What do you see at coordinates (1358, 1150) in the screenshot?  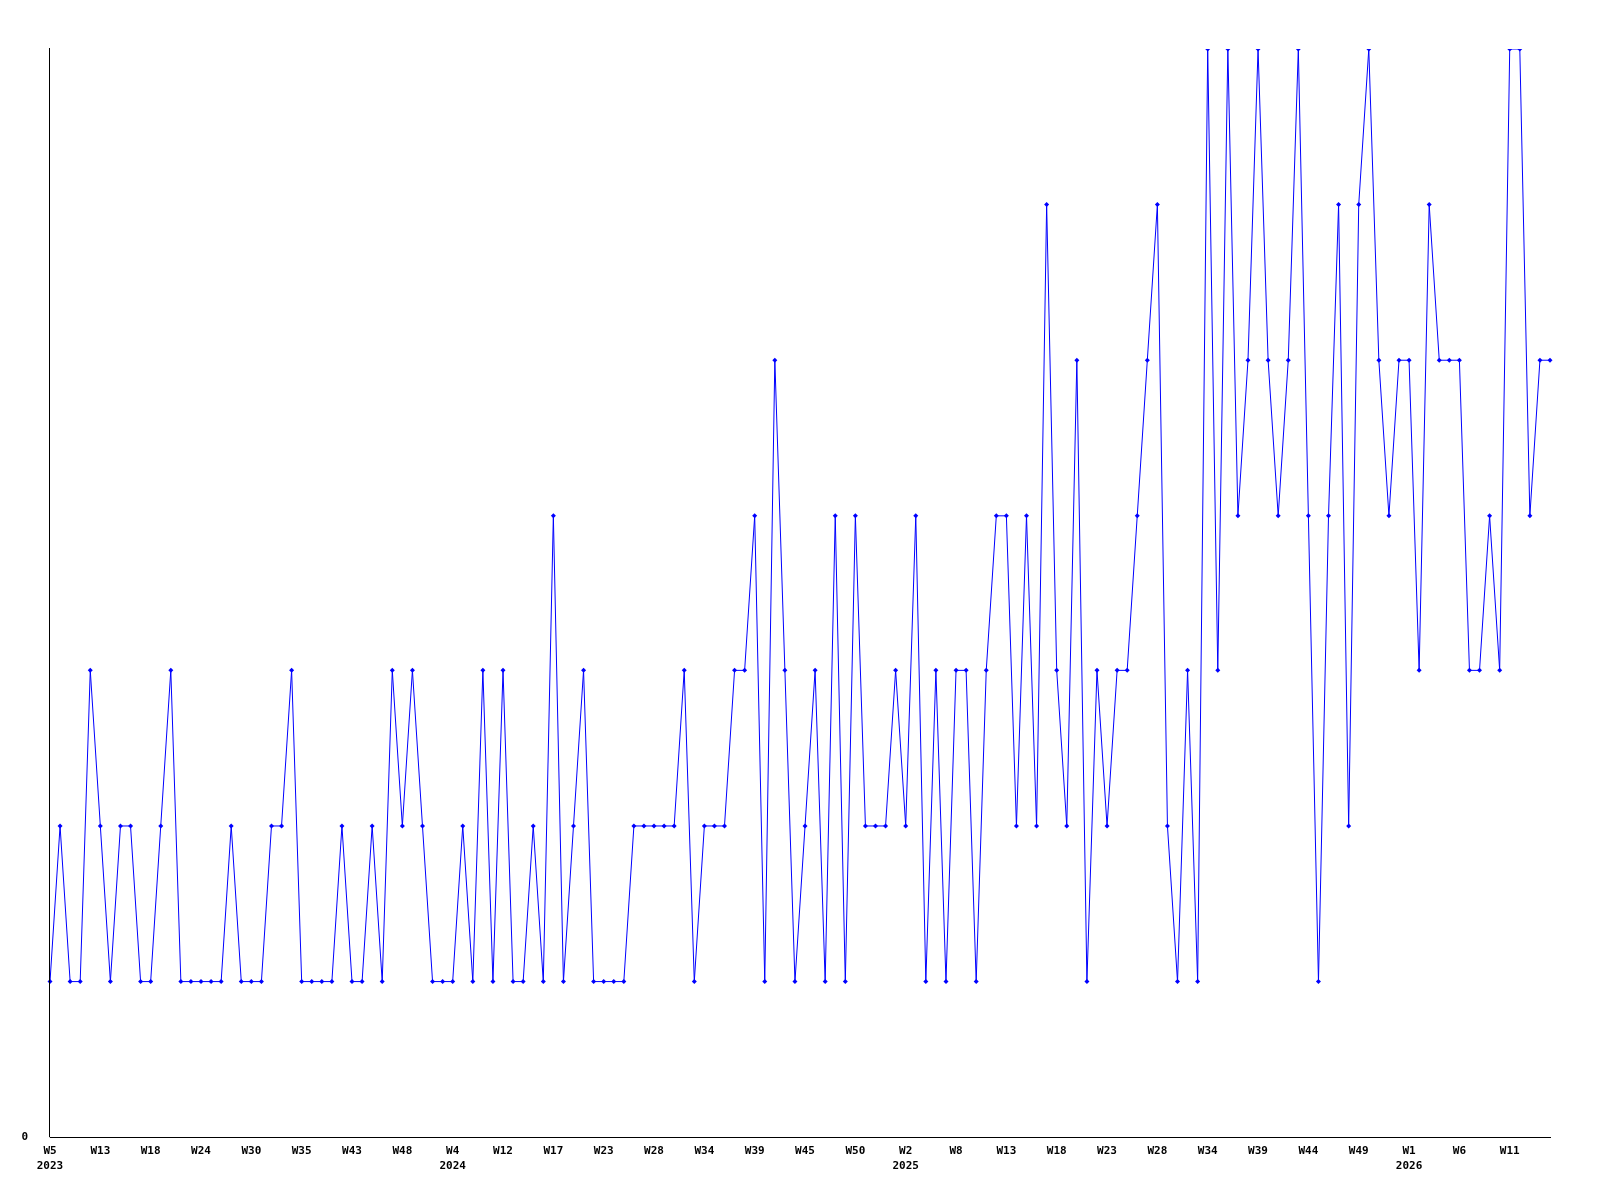 I see `x-tick-label: W49` at bounding box center [1358, 1150].